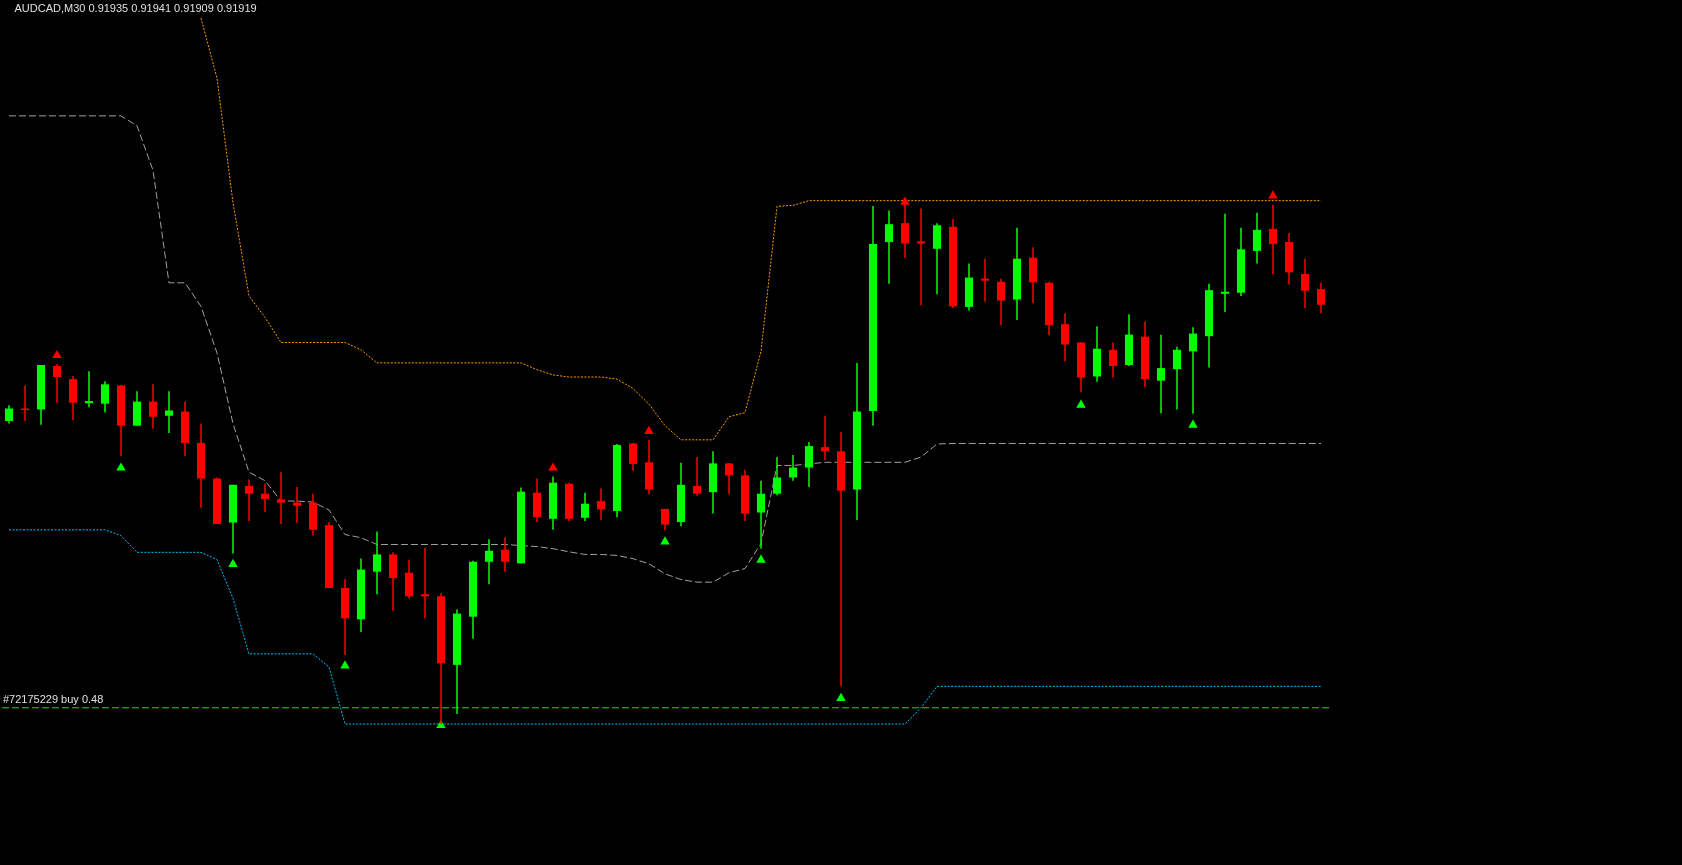 The image size is (1682, 865). Describe the element at coordinates (53, 698) in the screenshot. I see `ref-line-label: #72175229 buy 0.48` at that location.